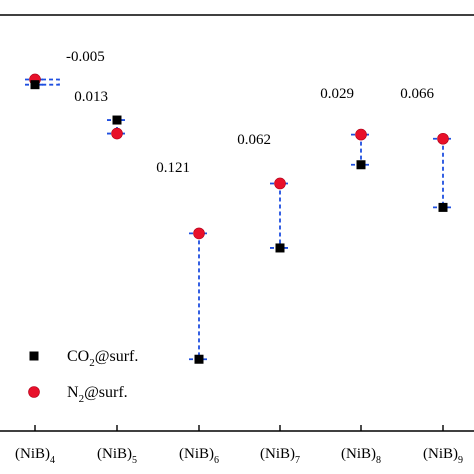  I want to click on difference-label: 0.066, so click(417, 94).